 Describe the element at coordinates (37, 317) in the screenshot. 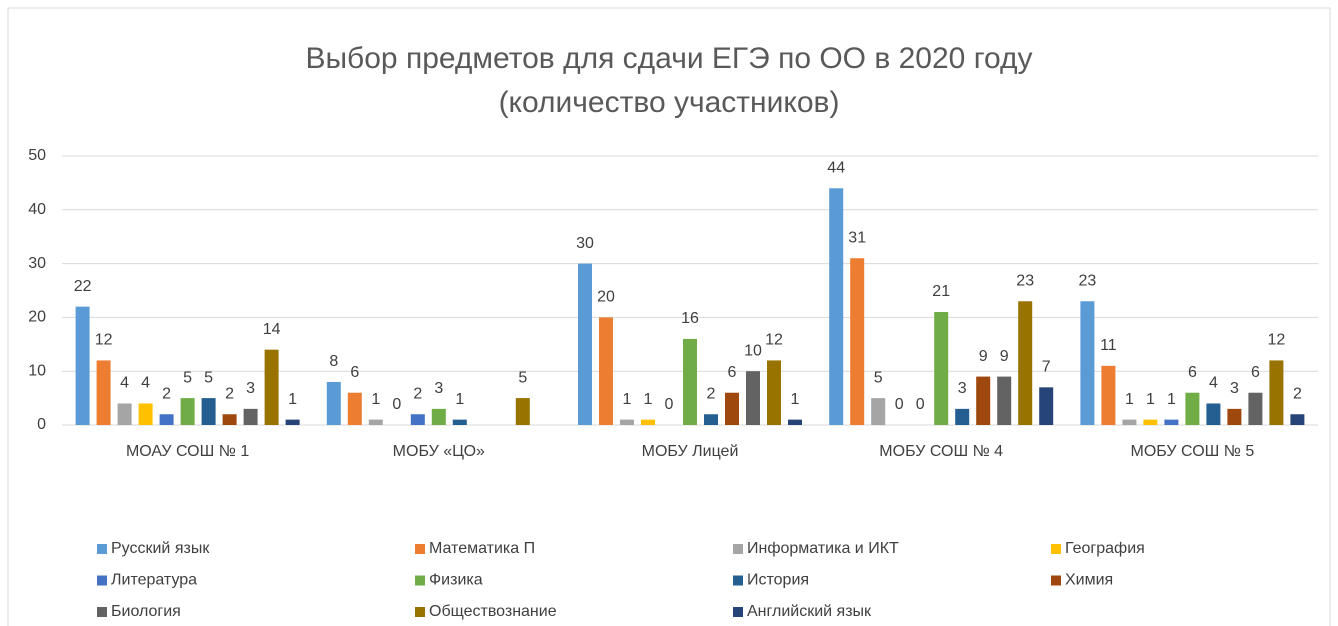

I see `y-tick-label: 20` at that location.